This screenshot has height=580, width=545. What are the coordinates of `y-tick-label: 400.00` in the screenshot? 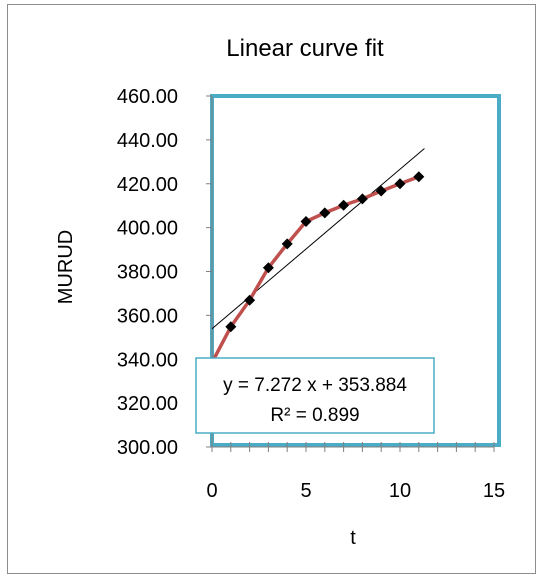 It's located at (147, 229).